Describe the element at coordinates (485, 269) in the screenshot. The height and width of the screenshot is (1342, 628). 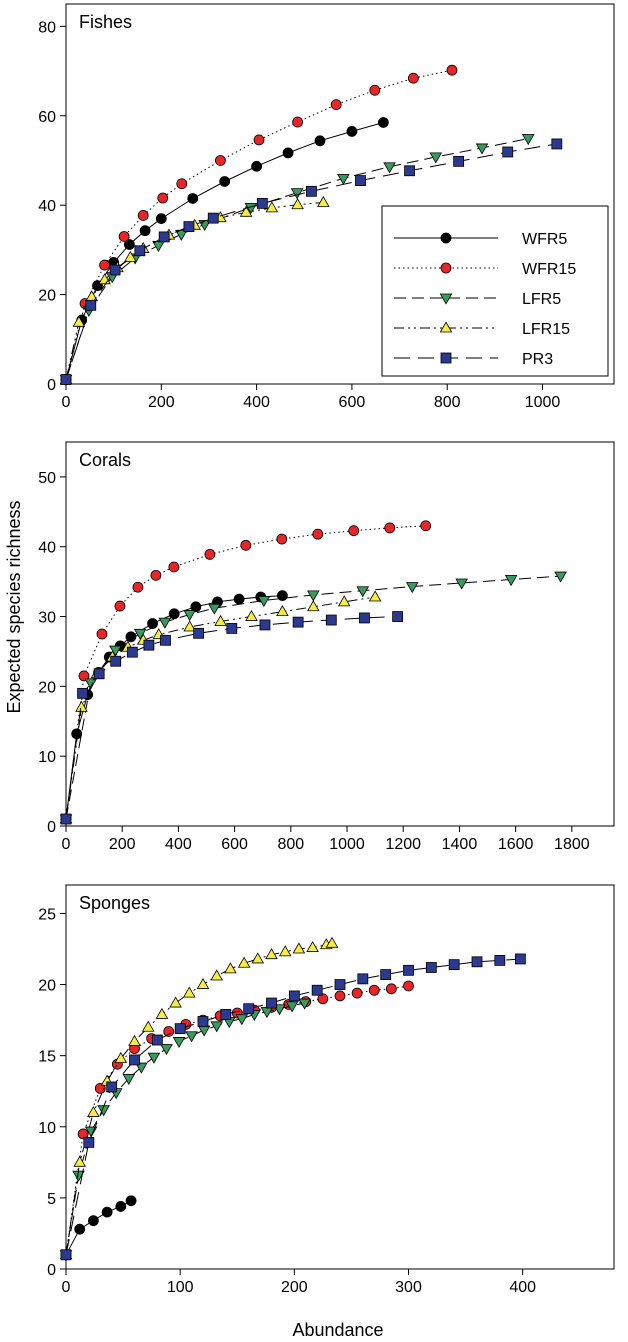
I see `legend-entry-WFR15: WFR15` at that location.